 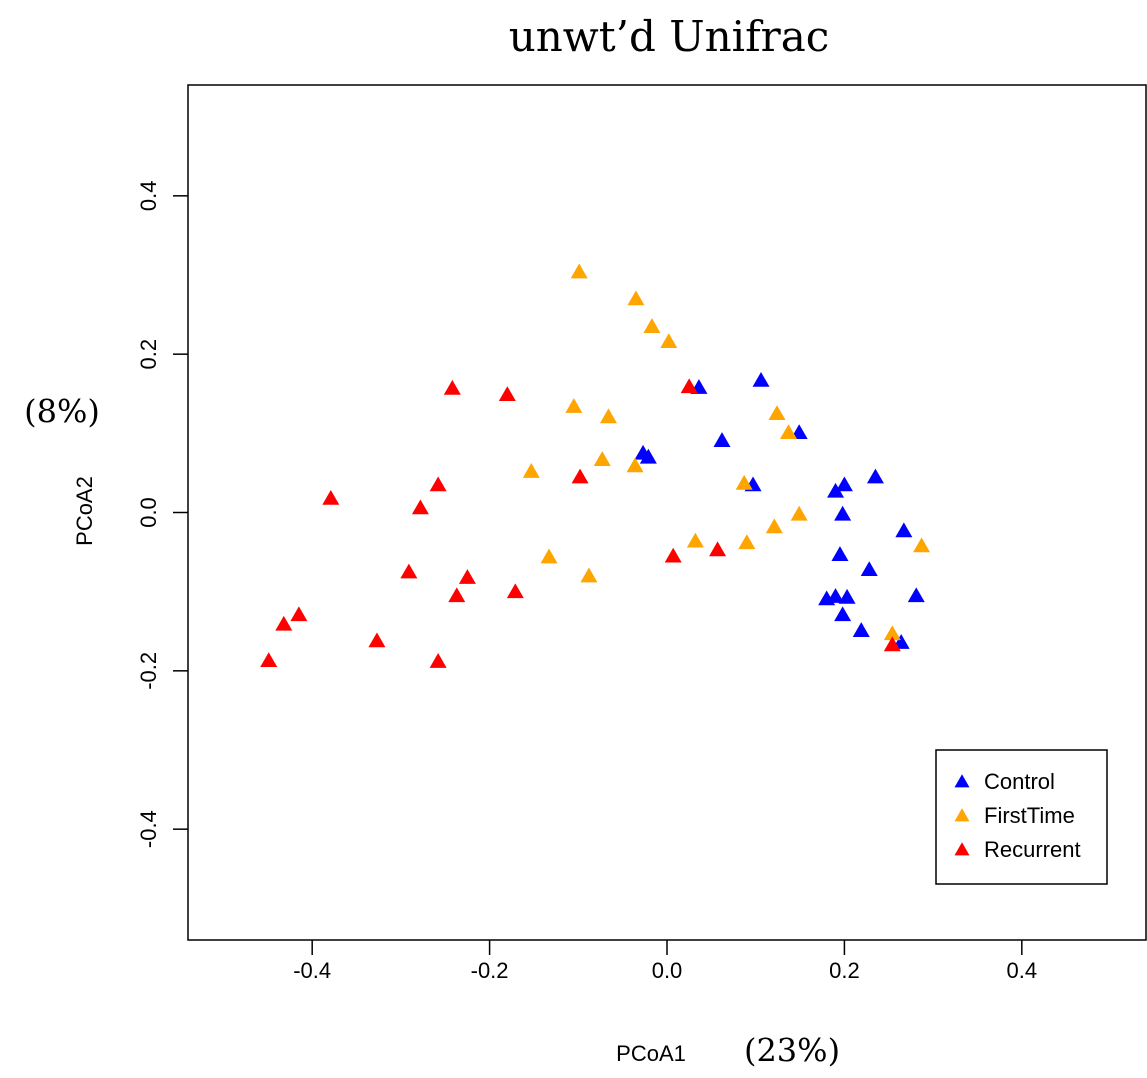 I want to click on y-tick-label: -0.2, so click(x=148, y=671).